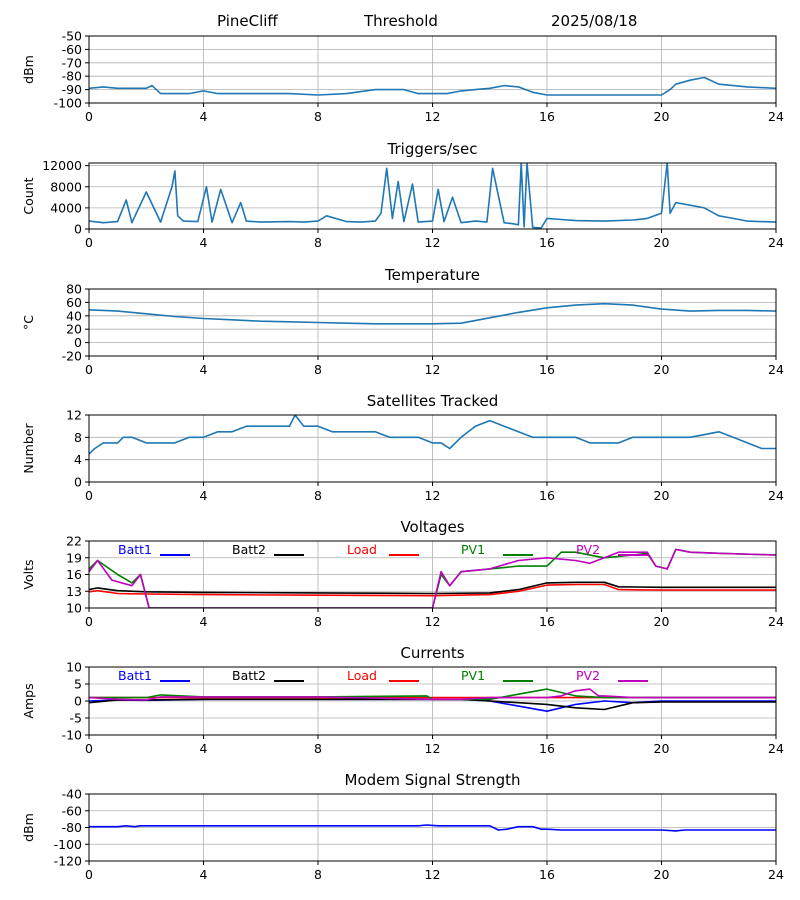  I want to click on header-date: 2025/08/18, so click(594, 21).